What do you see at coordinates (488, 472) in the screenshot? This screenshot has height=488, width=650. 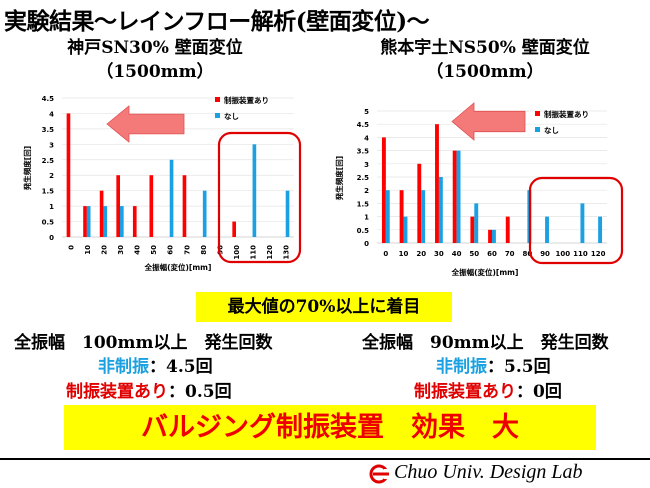 I see `lab-name: Chuo Univ. Design Lab` at bounding box center [488, 472].